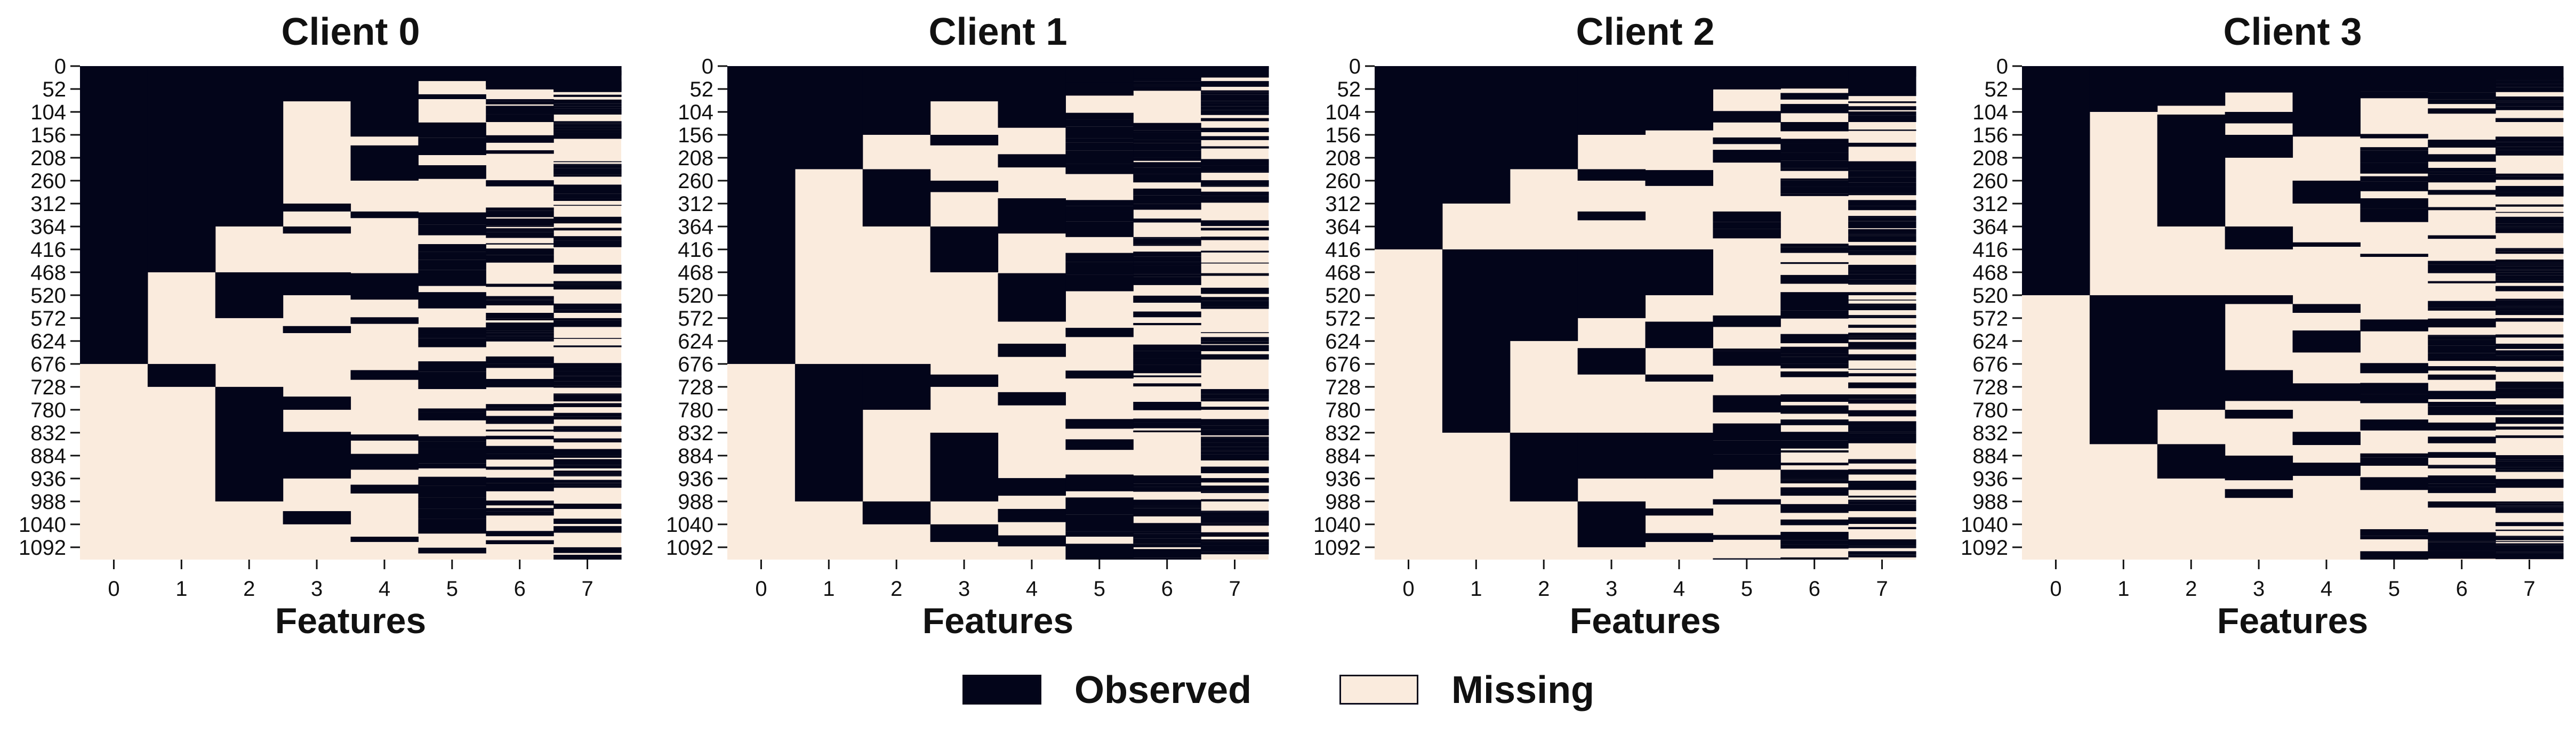 The height and width of the screenshot is (744, 2576). Describe the element at coordinates (1343, 502) in the screenshot. I see `y-tick-label: 988` at that location.